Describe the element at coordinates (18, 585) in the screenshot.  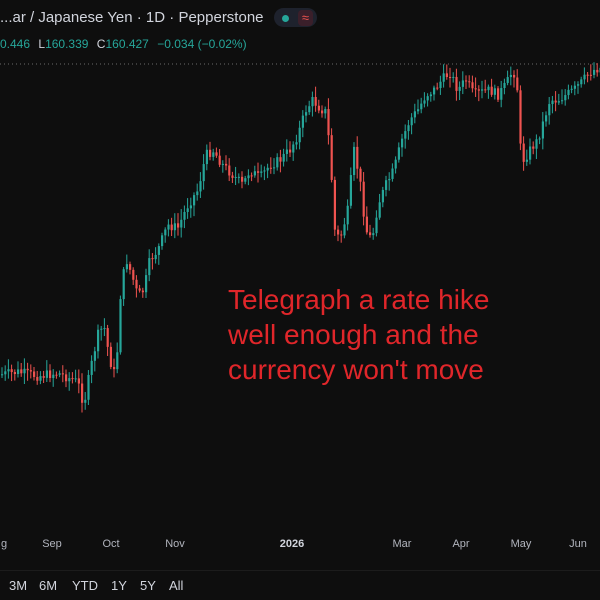
I see `range-3m-button: 3M` at that location.